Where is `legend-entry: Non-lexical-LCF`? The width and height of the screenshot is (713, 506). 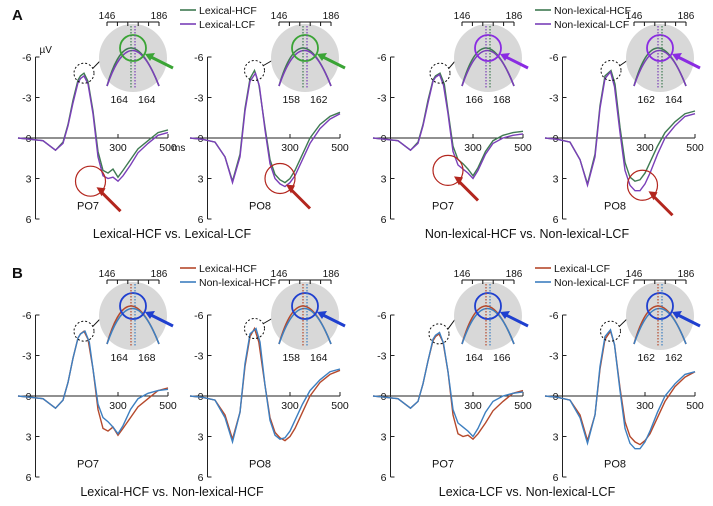 legend-entry: Non-lexical-LCF is located at coordinates (591, 25).